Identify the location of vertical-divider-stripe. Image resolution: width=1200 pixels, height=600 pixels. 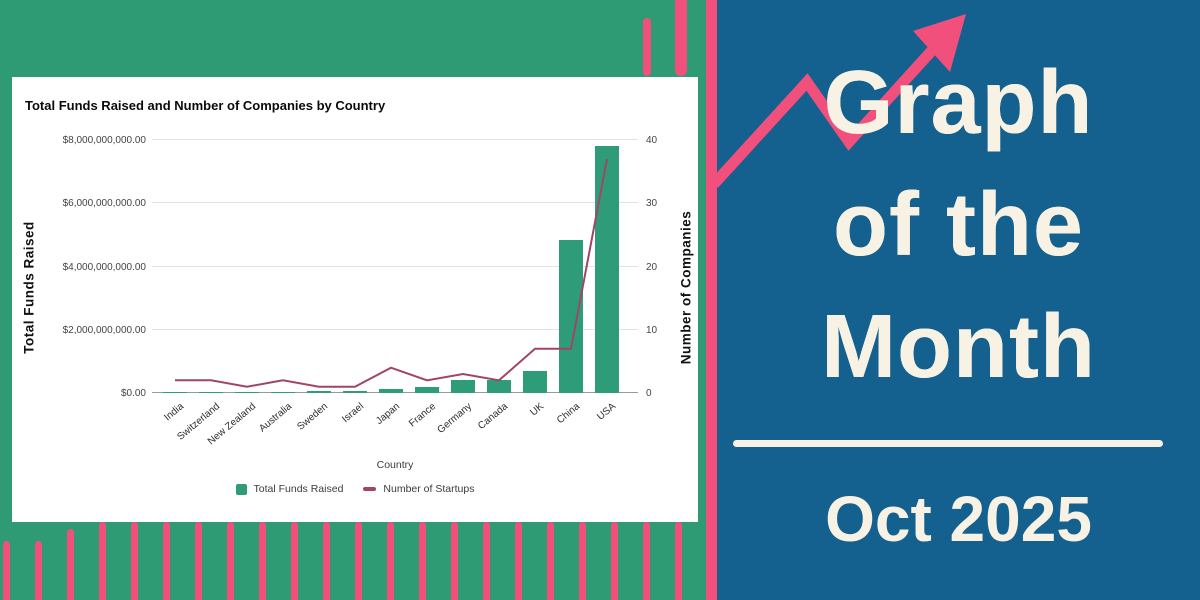
(711, 300).